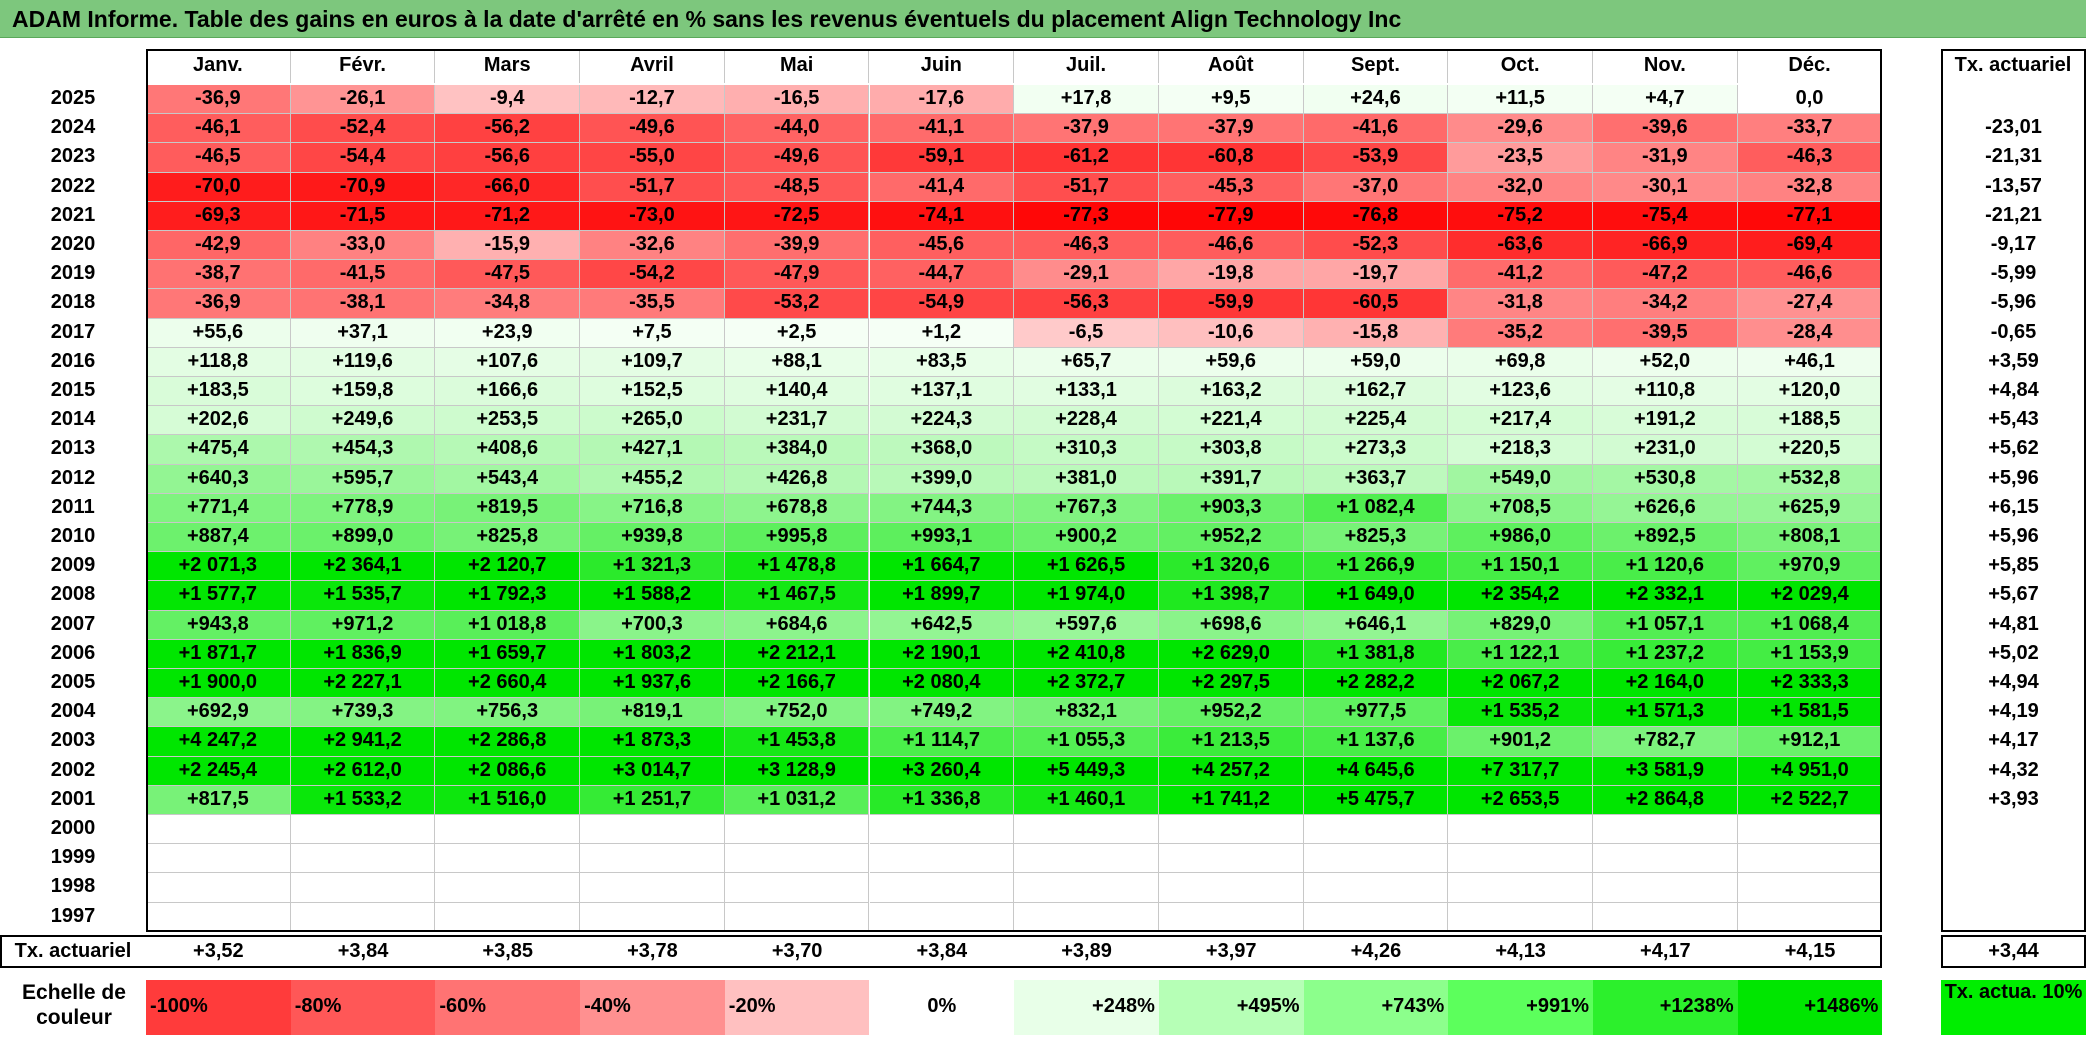 Image resolution: width=2086 pixels, height=1037 pixels. Describe the element at coordinates (652, 684) in the screenshot. I see `heatmap-cell: +1 937,6` at that location.